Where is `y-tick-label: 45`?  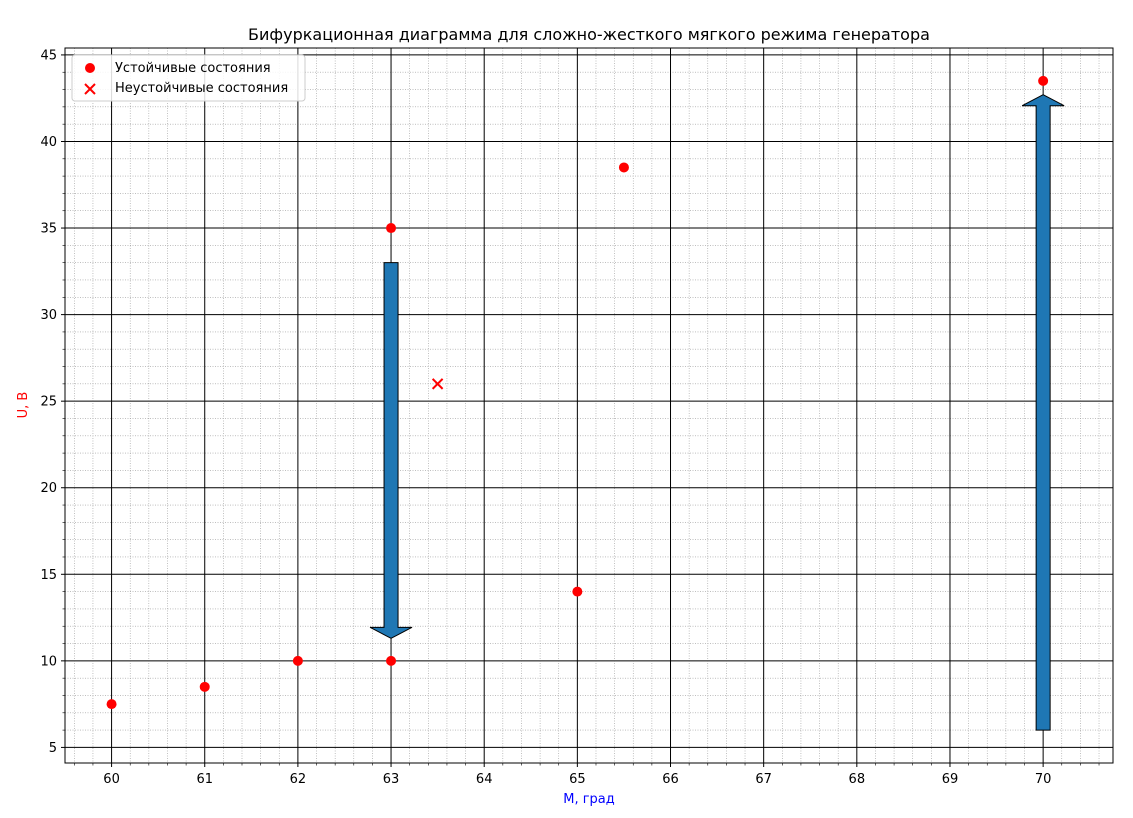
y-tick-label: 45 is located at coordinates (48, 55).